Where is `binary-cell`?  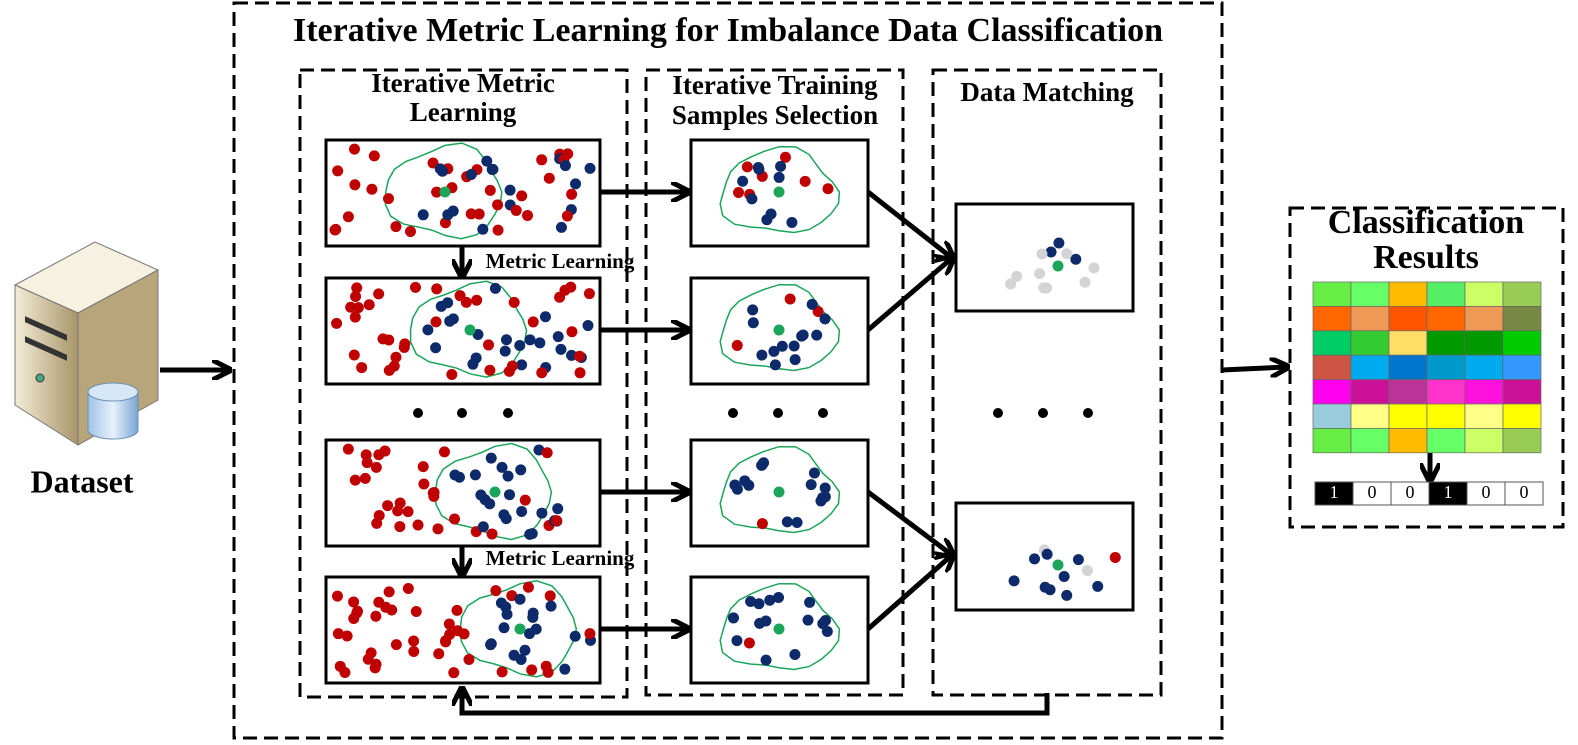 binary-cell is located at coordinates (1524, 493).